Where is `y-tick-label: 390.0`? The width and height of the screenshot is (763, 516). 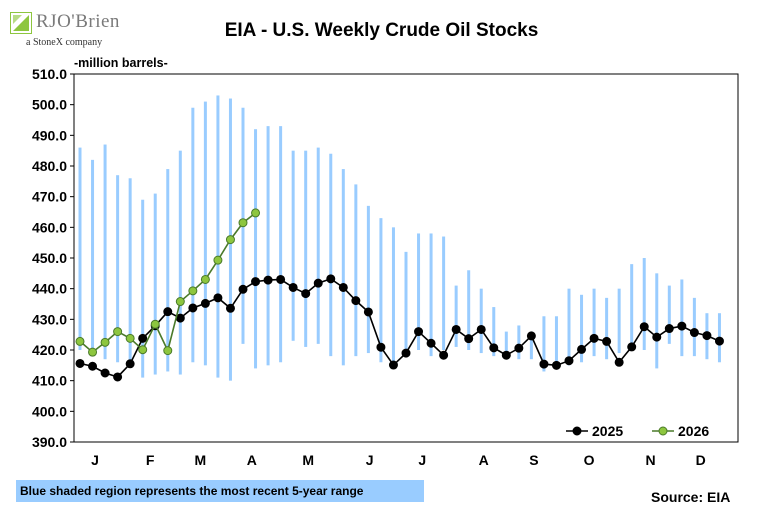
y-tick-label: 390.0 is located at coordinates (49, 442).